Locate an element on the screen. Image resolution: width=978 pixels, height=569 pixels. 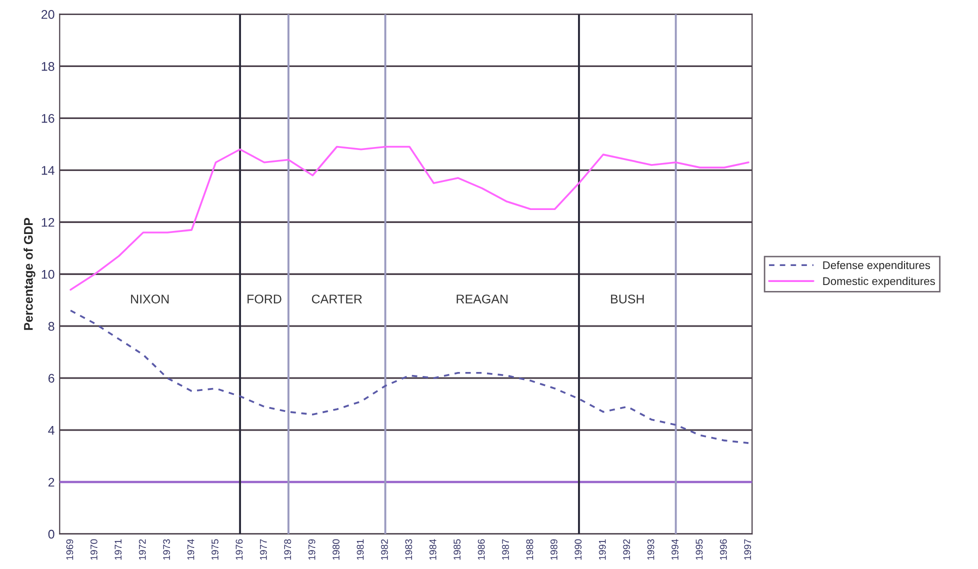
x-tick-label: 1988 is located at coordinates (530, 549).